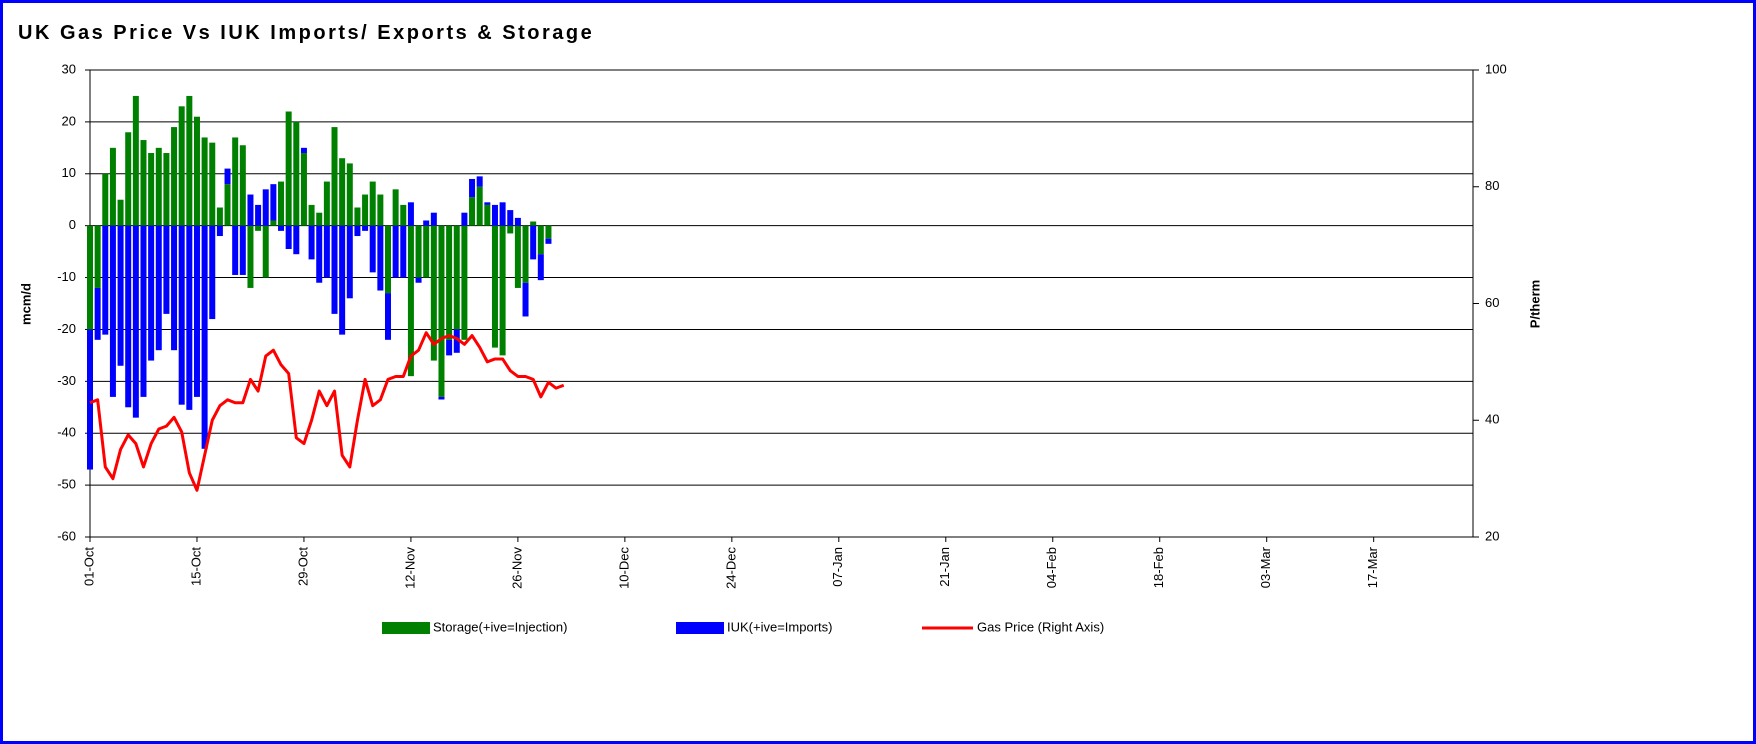 The width and height of the screenshot is (1756, 744). I want to click on legend-label: IUK(+ive=Imports), so click(779, 626).